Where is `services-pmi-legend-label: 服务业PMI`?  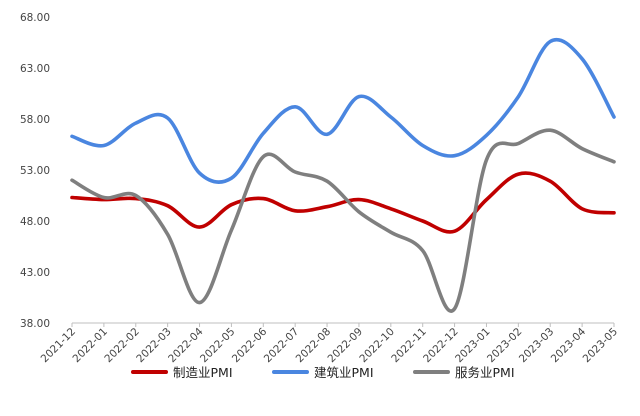
services-pmi-legend-label: 服务业PMI is located at coordinates (485, 372).